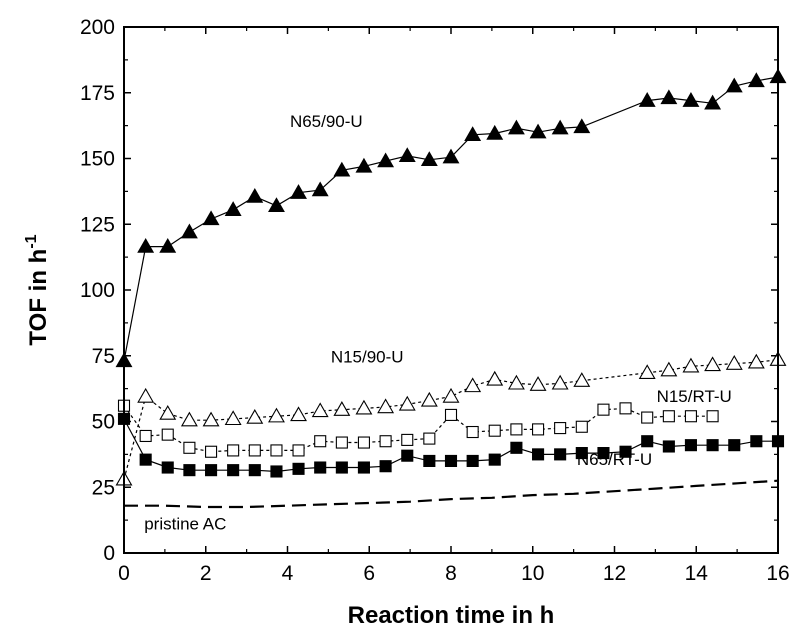 Image resolution: width=795 pixels, height=634 pixels. What do you see at coordinates (97, 224) in the screenshot?
I see `y-tick-label: 125` at bounding box center [97, 224].